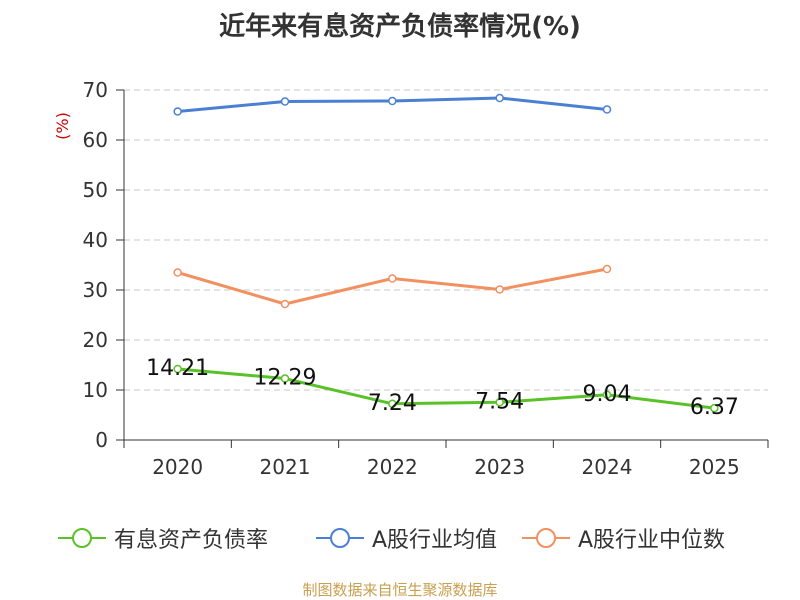 This screenshot has width=800, height=600. I want to click on data-point-series-2-2022, so click(392, 101).